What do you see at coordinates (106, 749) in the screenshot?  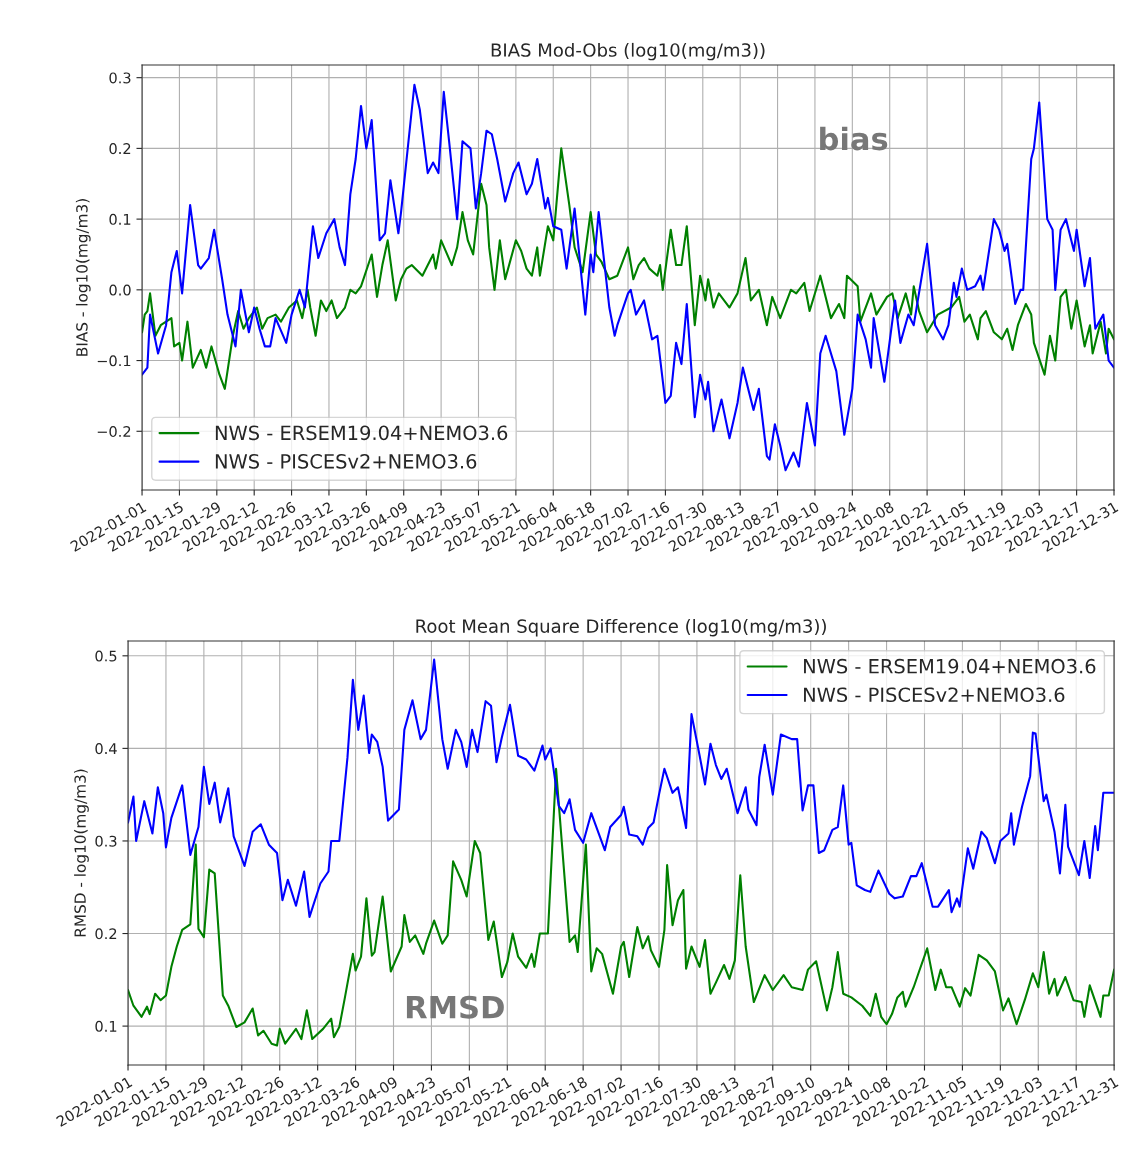 I see `y-tick-label: 0.4` at bounding box center [106, 749].